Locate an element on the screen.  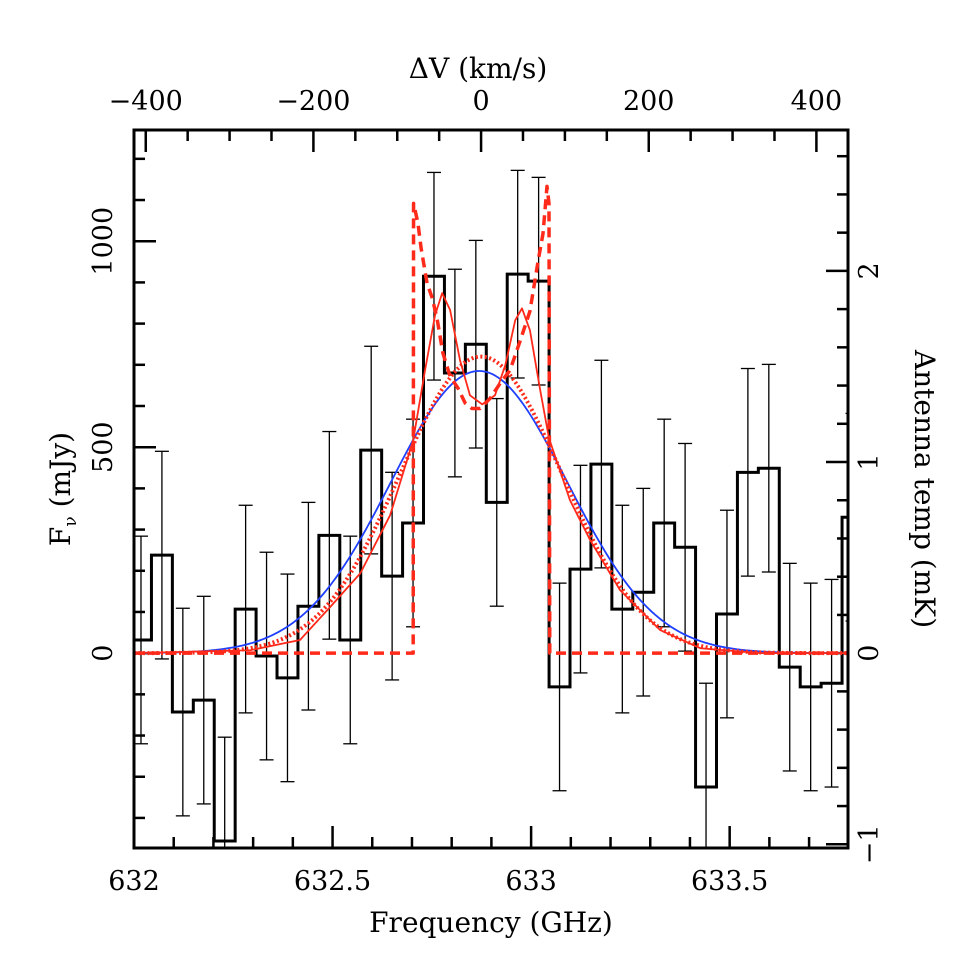
x2-tick-label: −200 is located at coordinates (313, 101).